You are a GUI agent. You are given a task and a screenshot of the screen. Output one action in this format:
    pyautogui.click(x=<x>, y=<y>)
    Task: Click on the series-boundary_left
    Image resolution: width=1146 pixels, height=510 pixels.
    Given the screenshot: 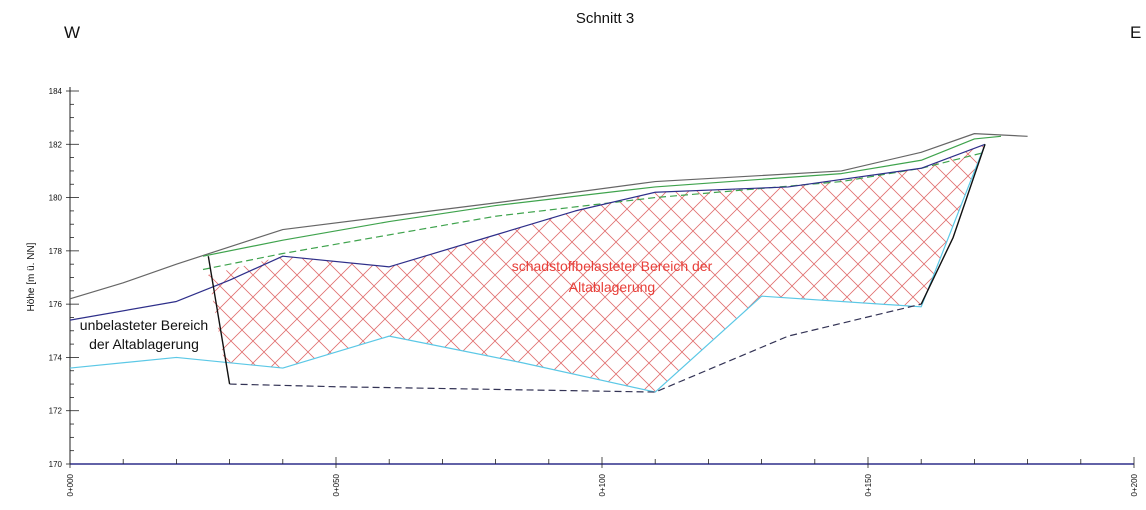 What is the action you would take?
    pyautogui.click(x=219, y=320)
    